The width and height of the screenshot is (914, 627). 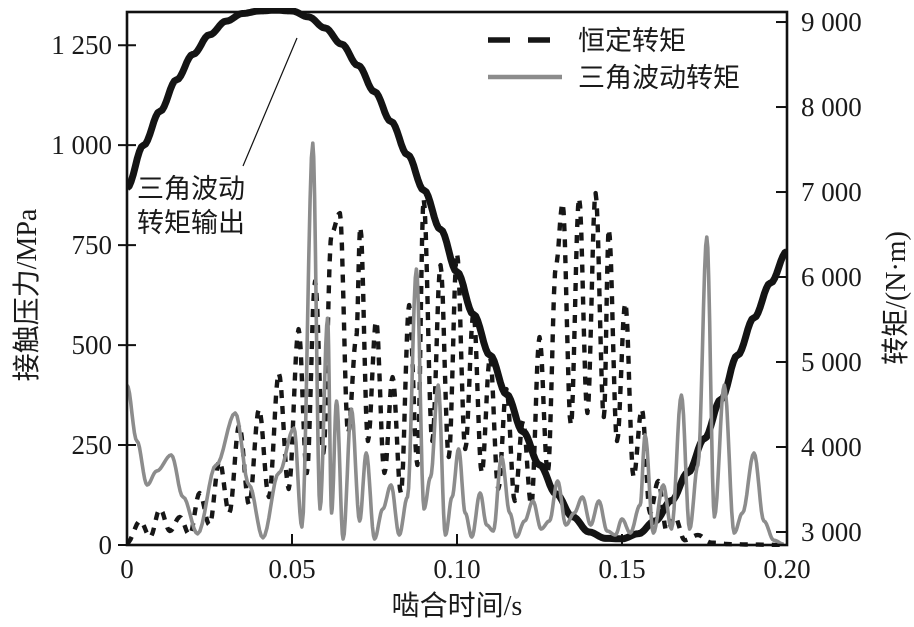 What do you see at coordinates (106, 545) in the screenshot?
I see `y-left-tick-label: 0` at bounding box center [106, 545].